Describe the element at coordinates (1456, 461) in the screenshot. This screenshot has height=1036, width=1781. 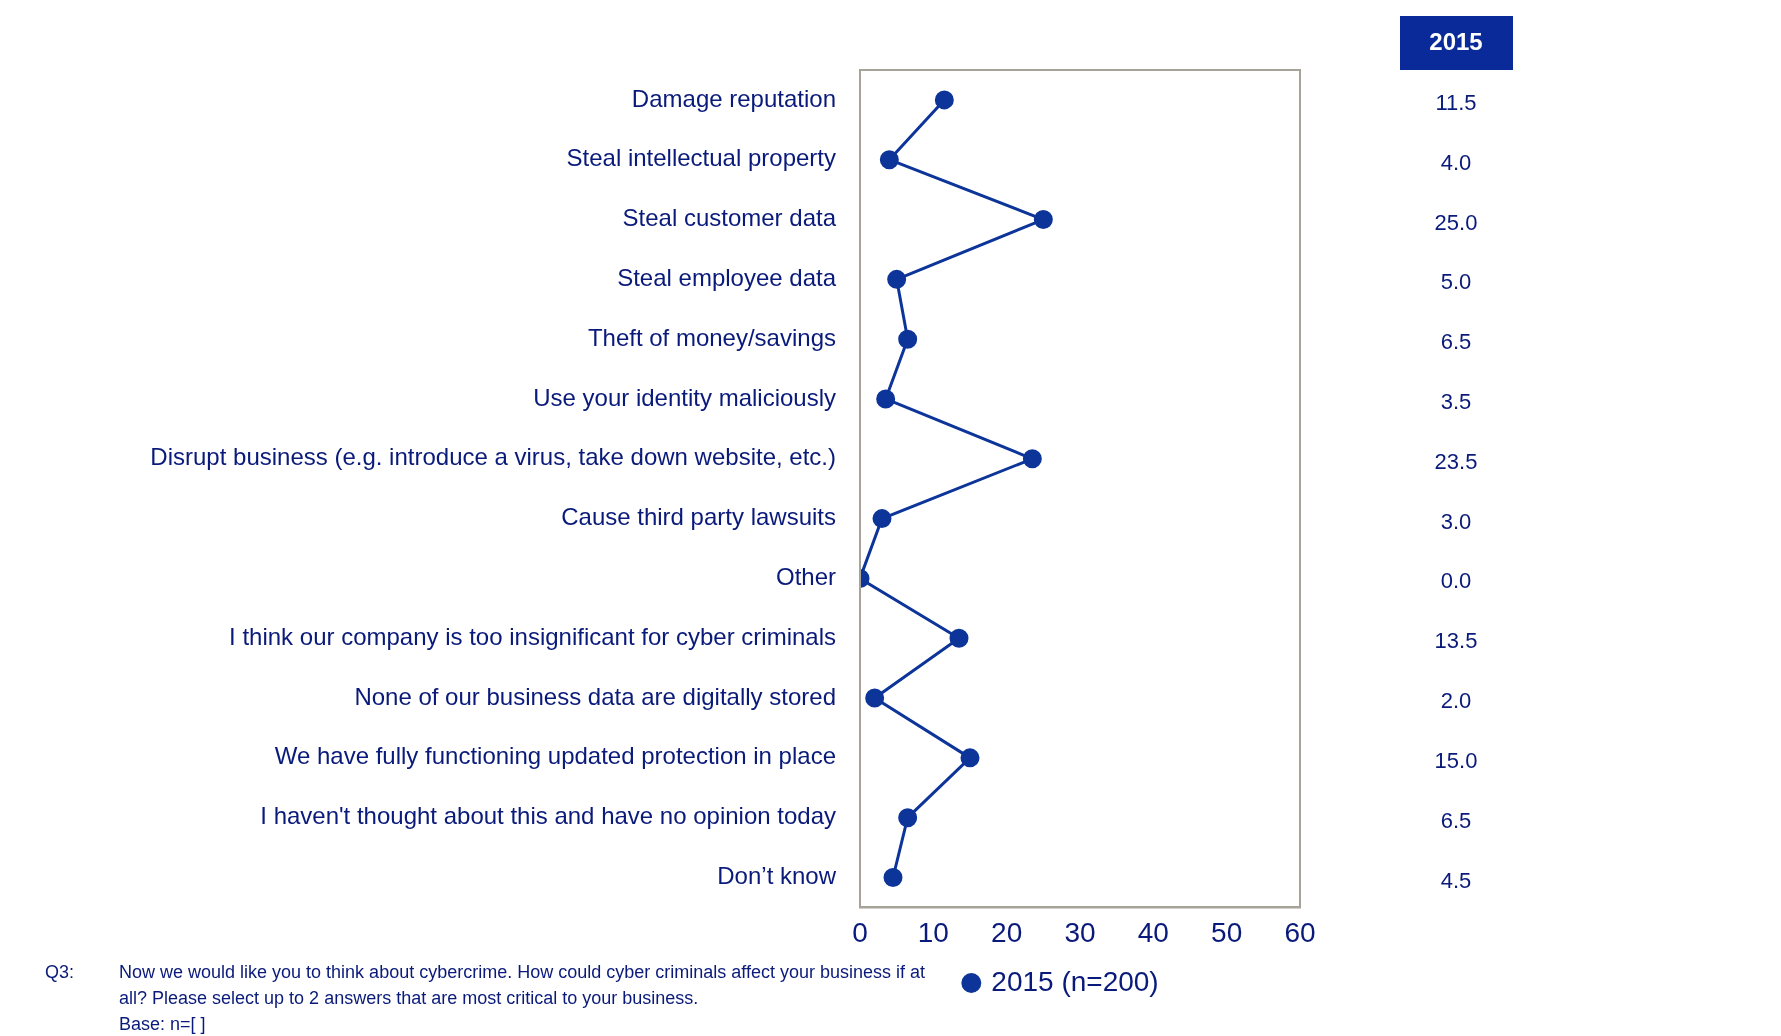
I see `data-label: 23.5` at that location.